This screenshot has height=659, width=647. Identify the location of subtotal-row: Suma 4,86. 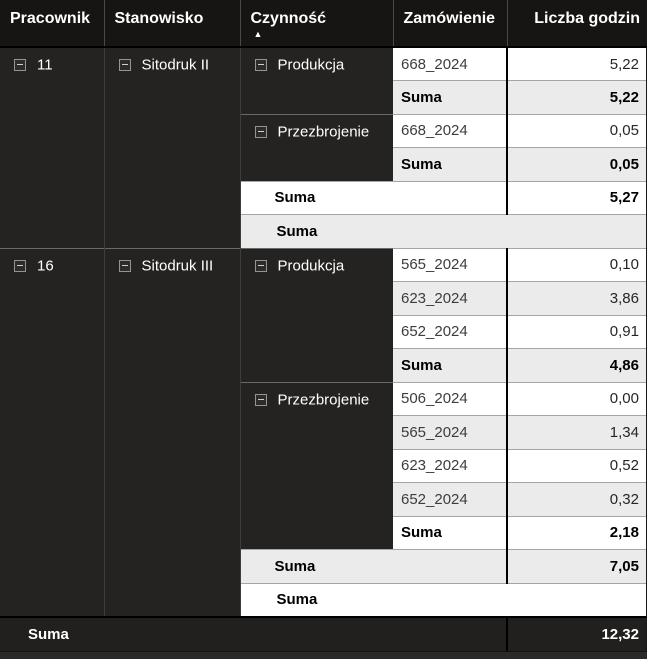
(323, 365).